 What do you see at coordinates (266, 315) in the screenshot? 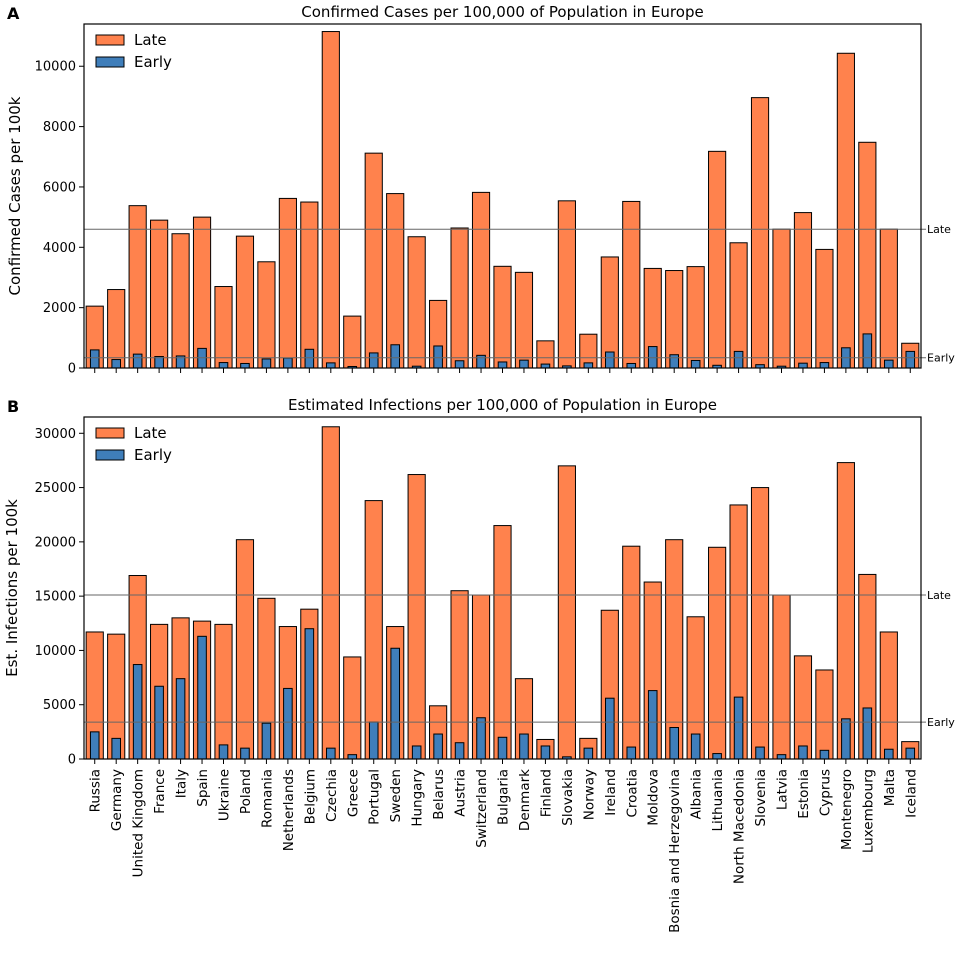
I see `bar-late-romania` at bounding box center [266, 315].